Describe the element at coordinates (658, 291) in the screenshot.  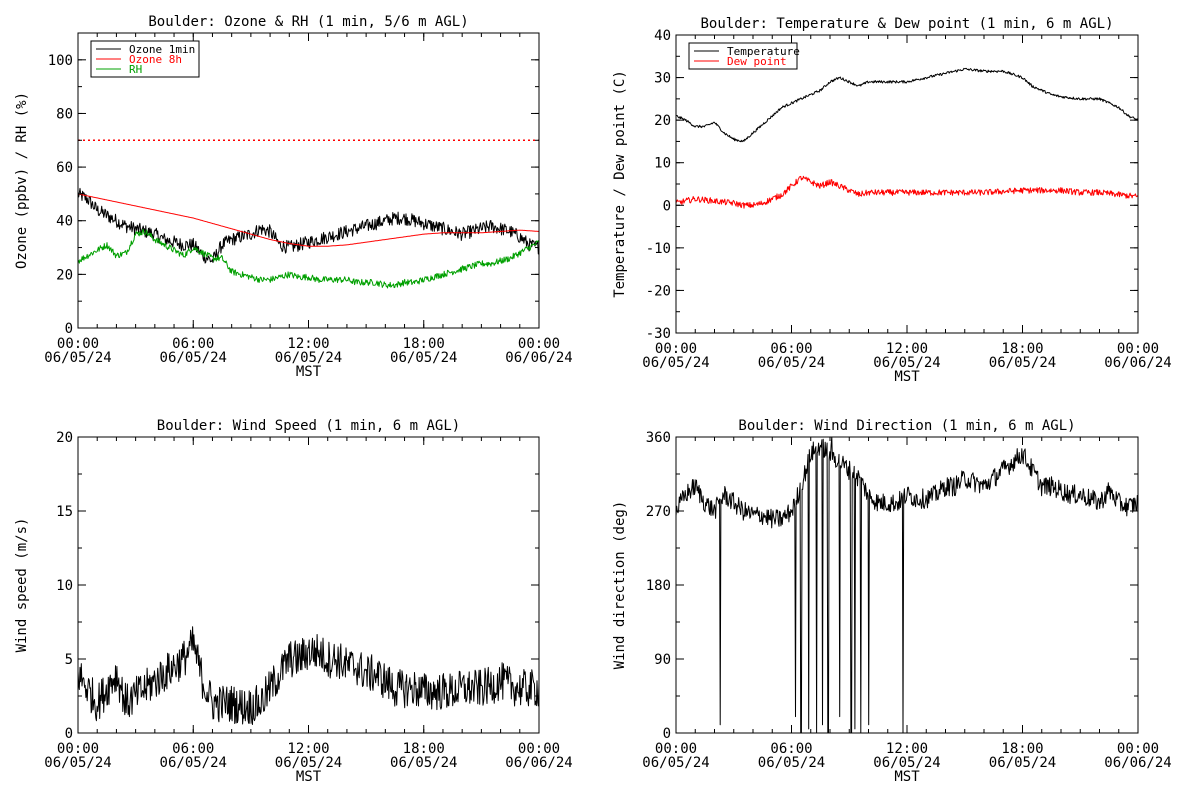
I see `y-tick-label: -20` at that location.